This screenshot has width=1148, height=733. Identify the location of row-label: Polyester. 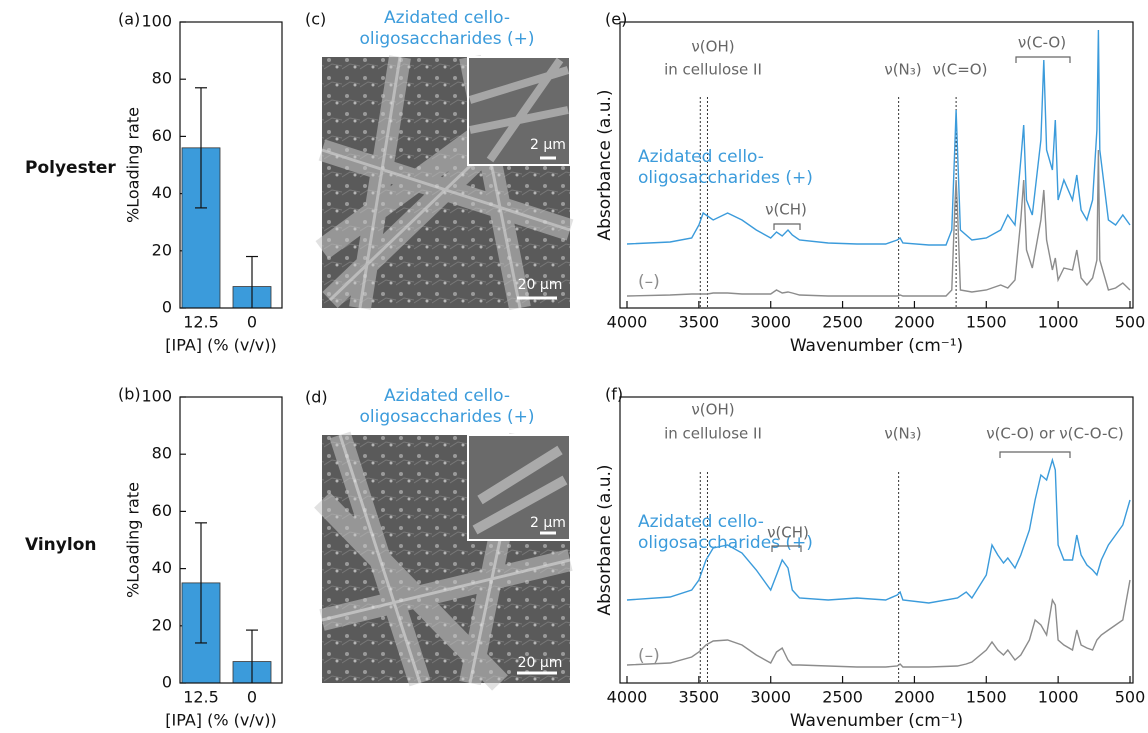
(70, 168).